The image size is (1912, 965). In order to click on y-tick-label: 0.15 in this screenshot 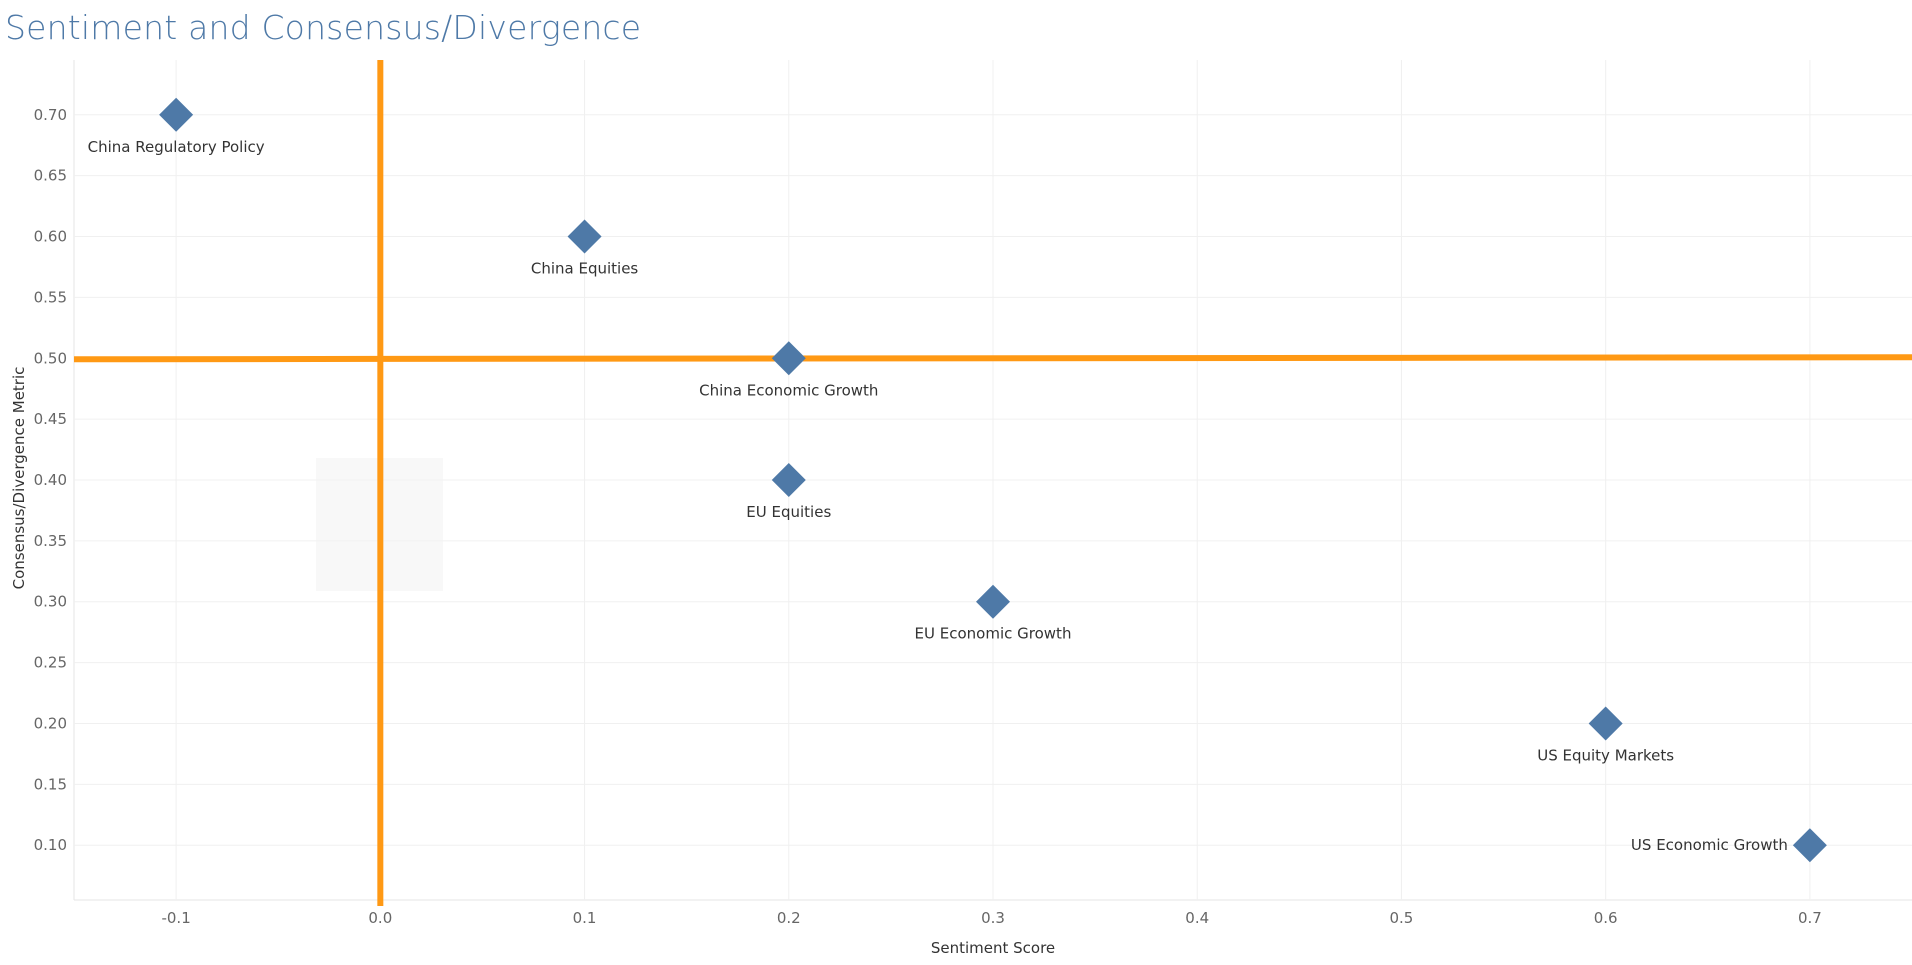, I will do `click(50, 784)`.